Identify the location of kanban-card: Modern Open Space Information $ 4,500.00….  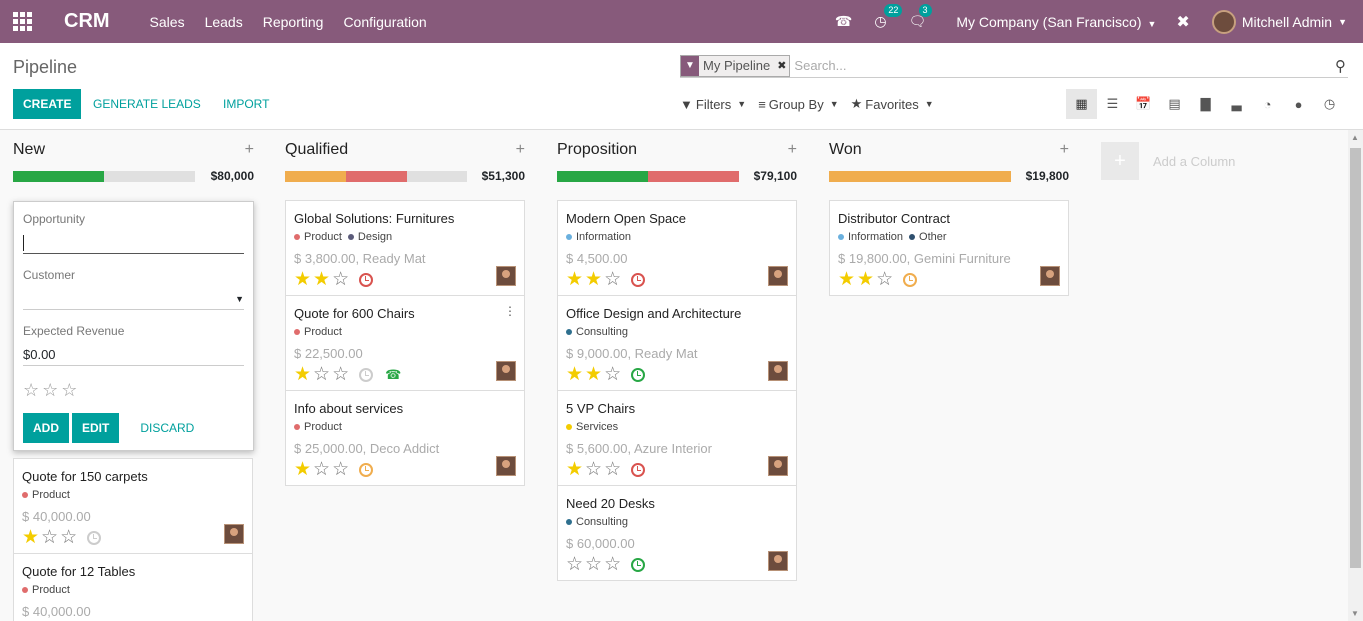
(677, 248).